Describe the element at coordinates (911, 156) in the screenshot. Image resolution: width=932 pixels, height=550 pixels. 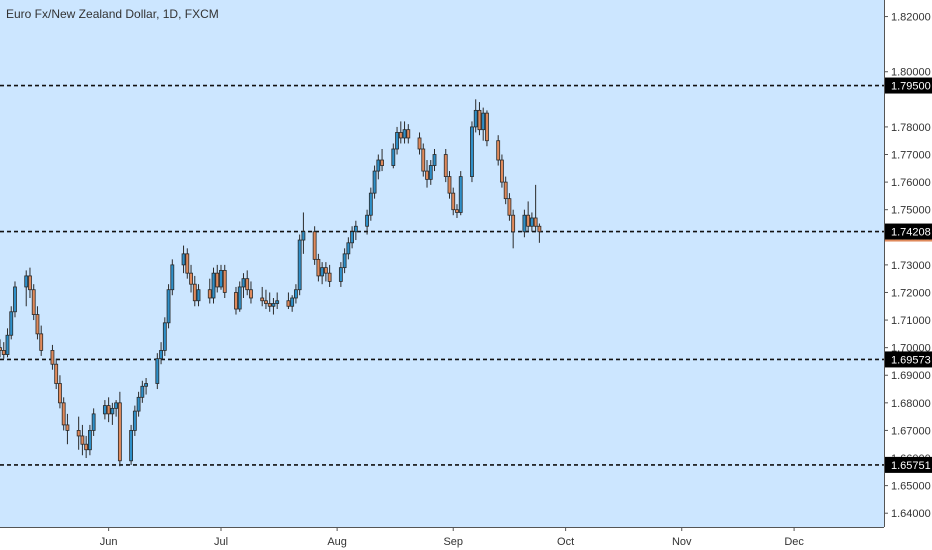
I see `price-tick-label: 1.77000` at that location.